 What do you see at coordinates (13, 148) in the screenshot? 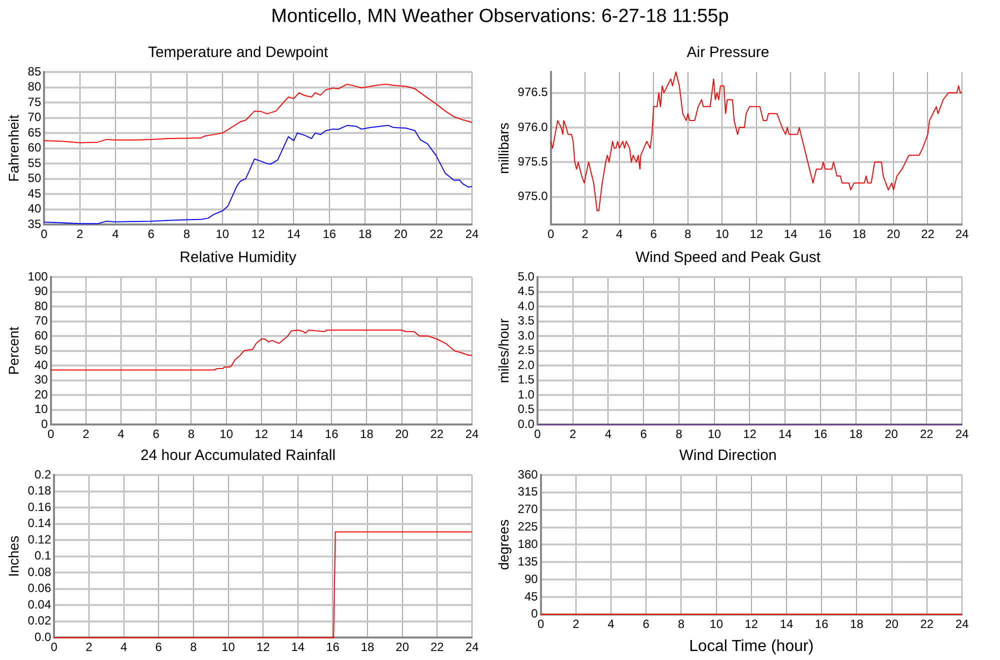
I see `y-axis-title: Fahrenheit` at bounding box center [13, 148].